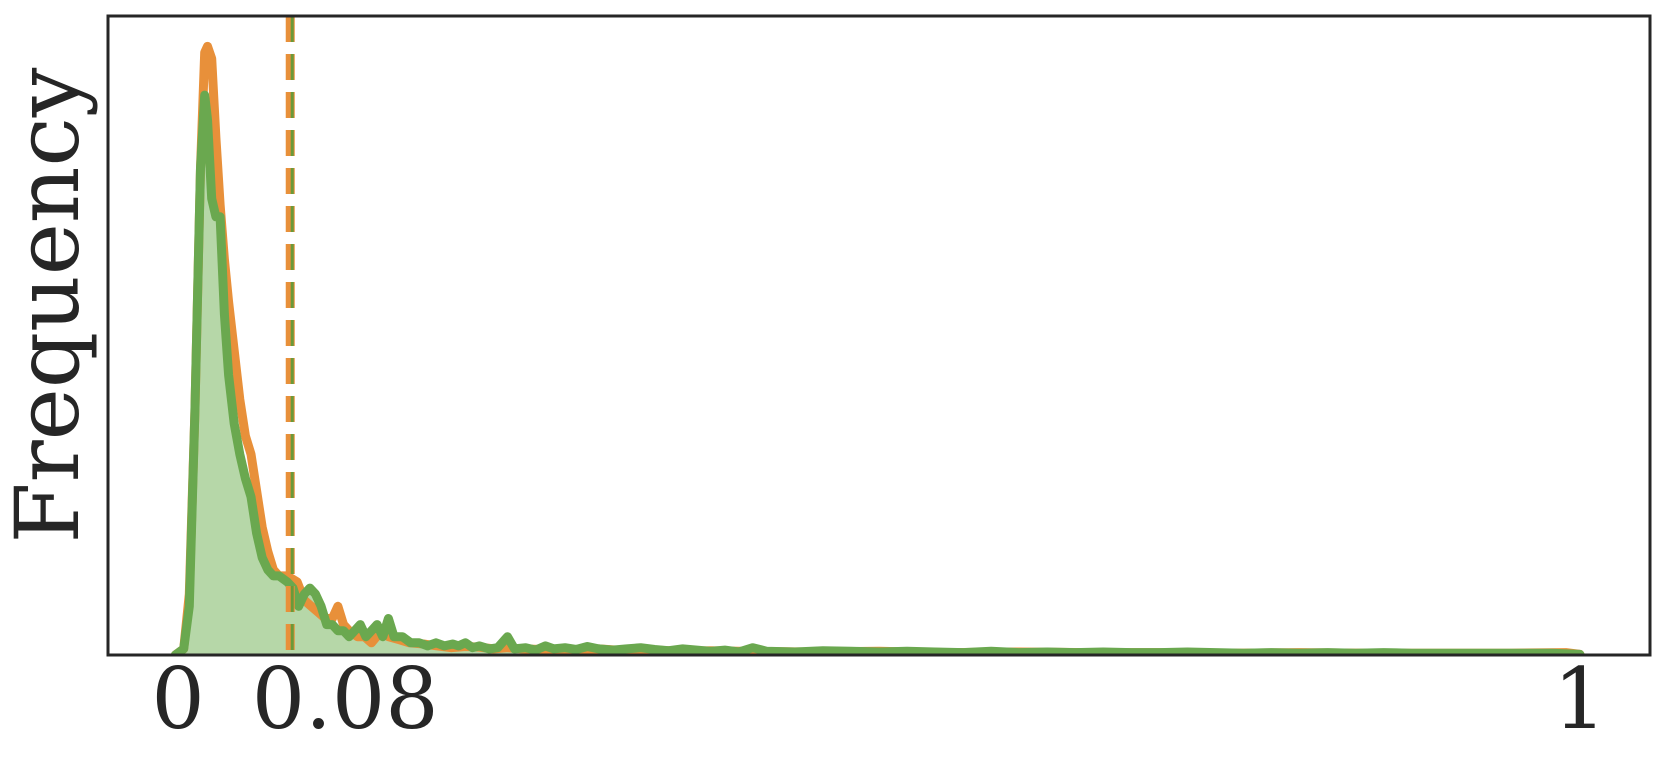 Image resolution: width=1661 pixels, height=774 pixels. What do you see at coordinates (878, 699) in the screenshot?
I see `x-axis-ticks: 0 0.08 1` at bounding box center [878, 699].